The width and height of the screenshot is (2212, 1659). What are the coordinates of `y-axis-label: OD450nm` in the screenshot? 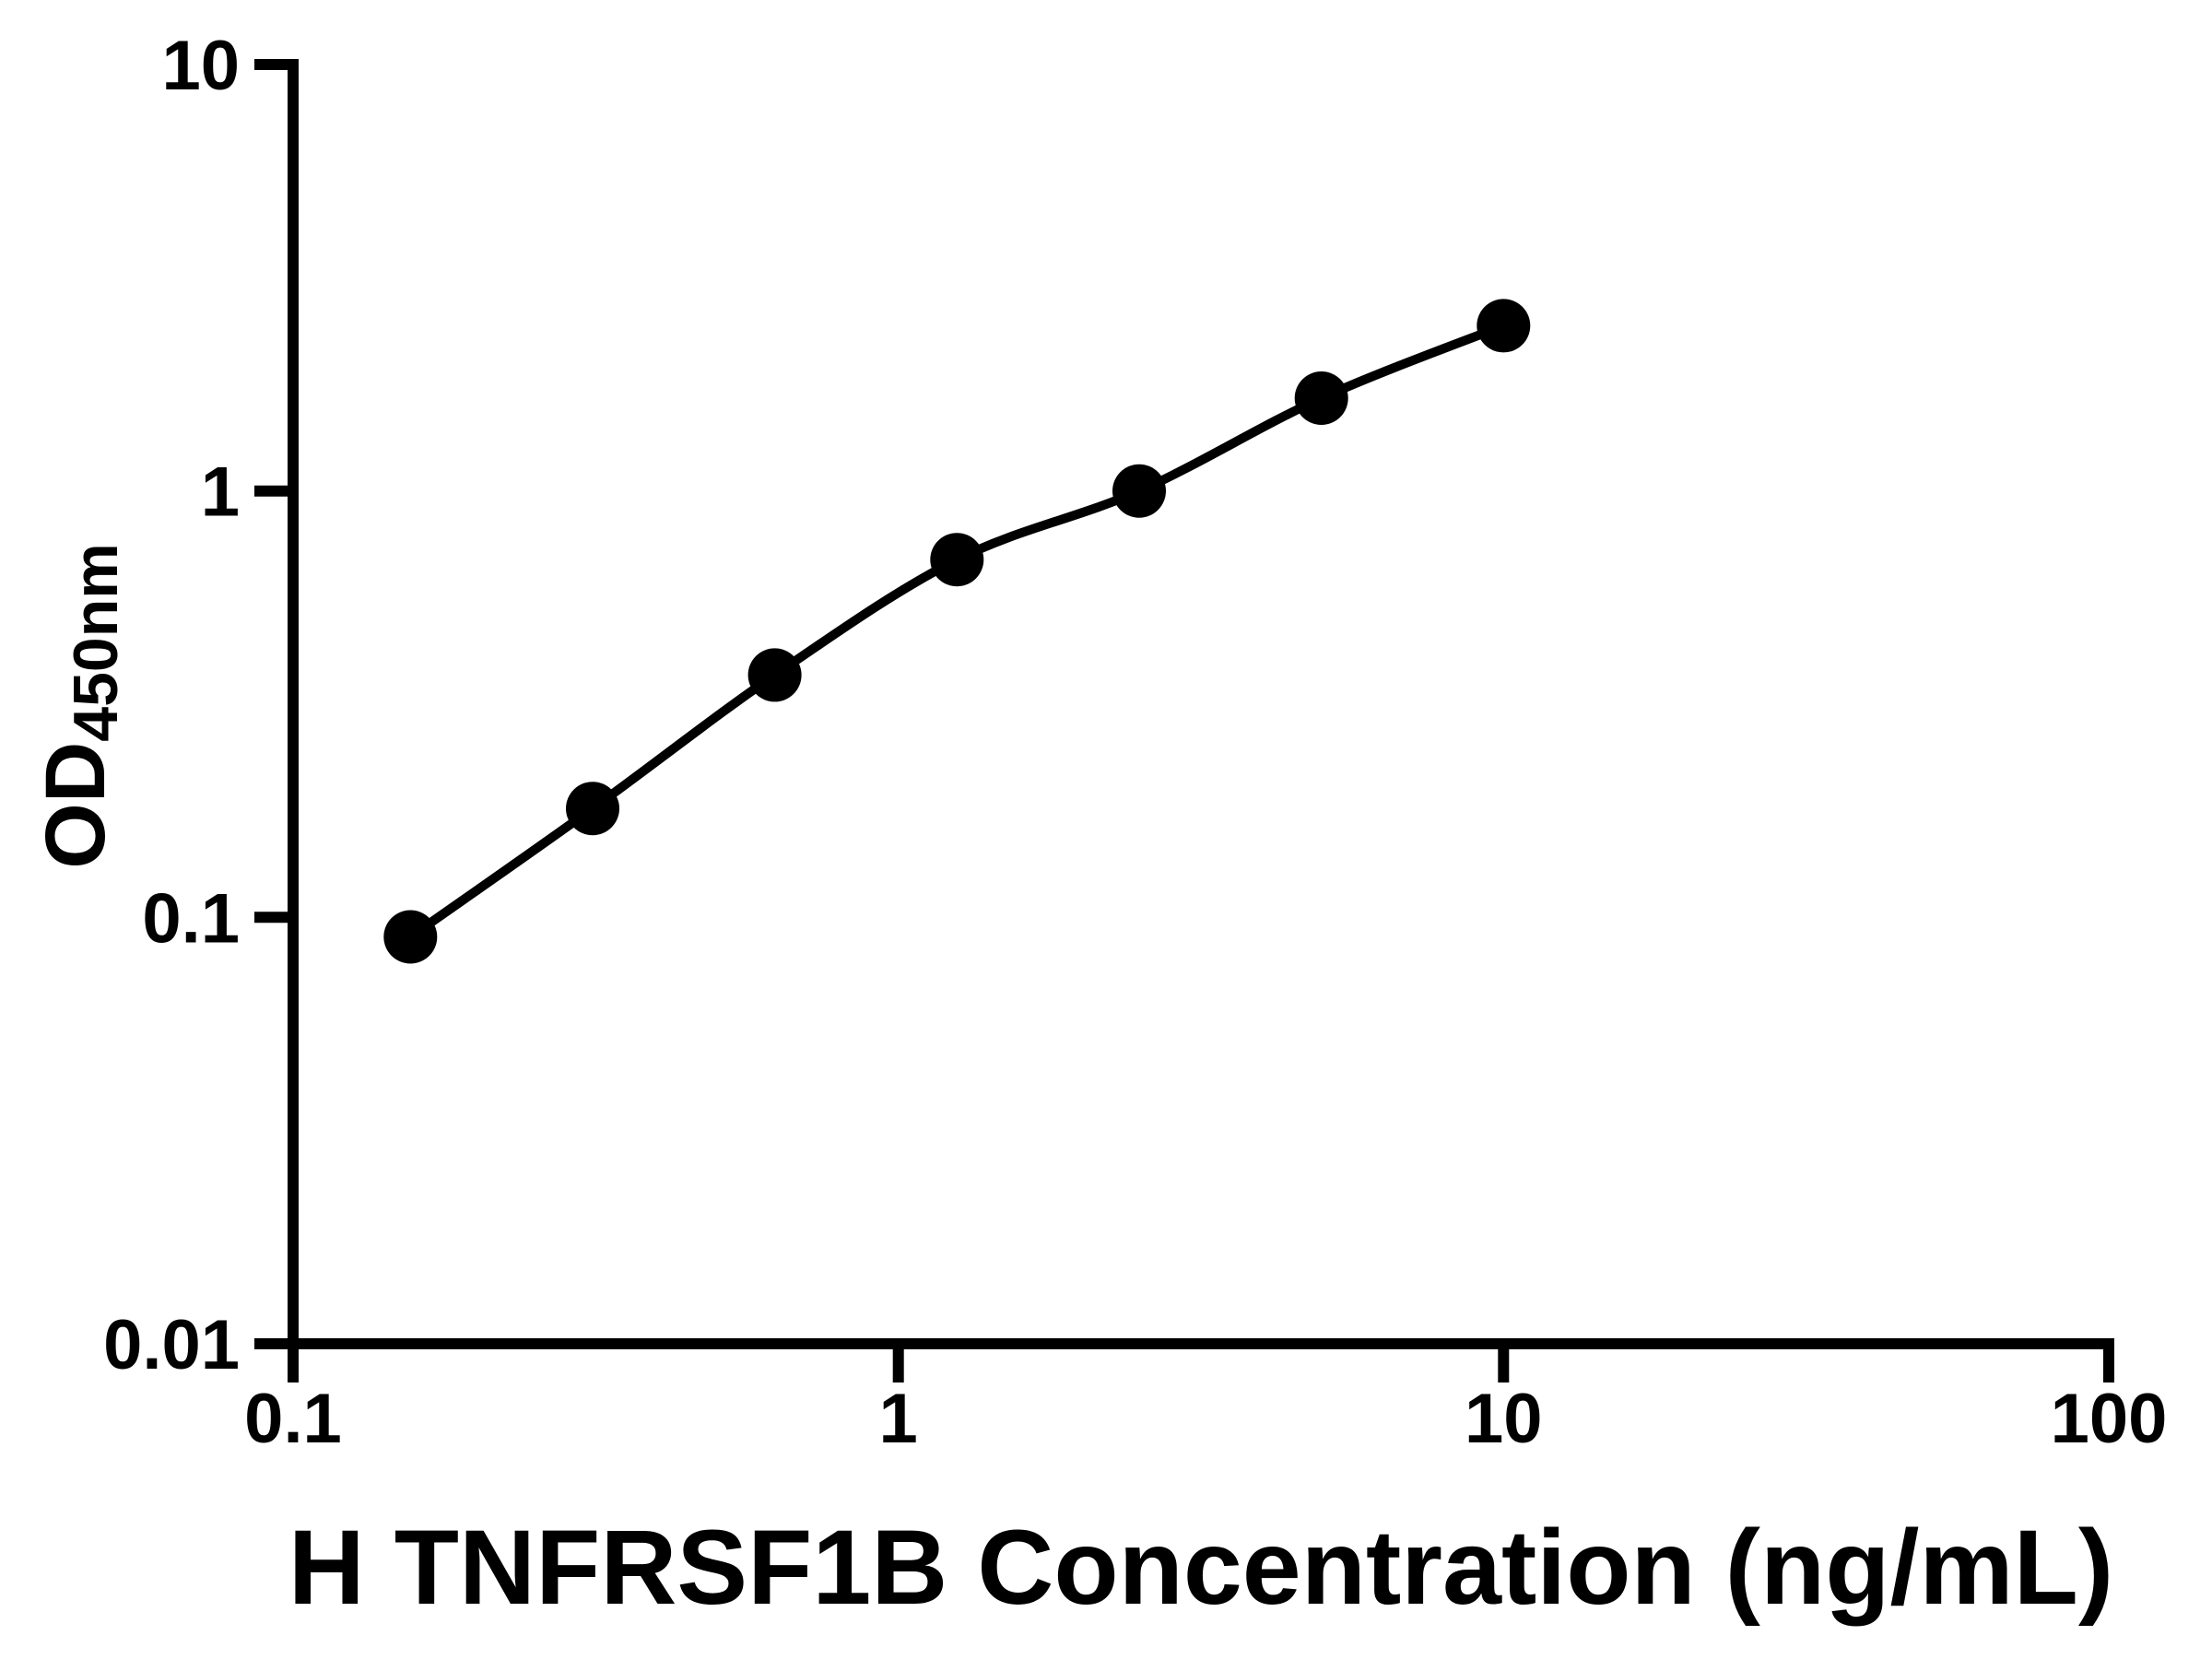 It's located at (80, 705).